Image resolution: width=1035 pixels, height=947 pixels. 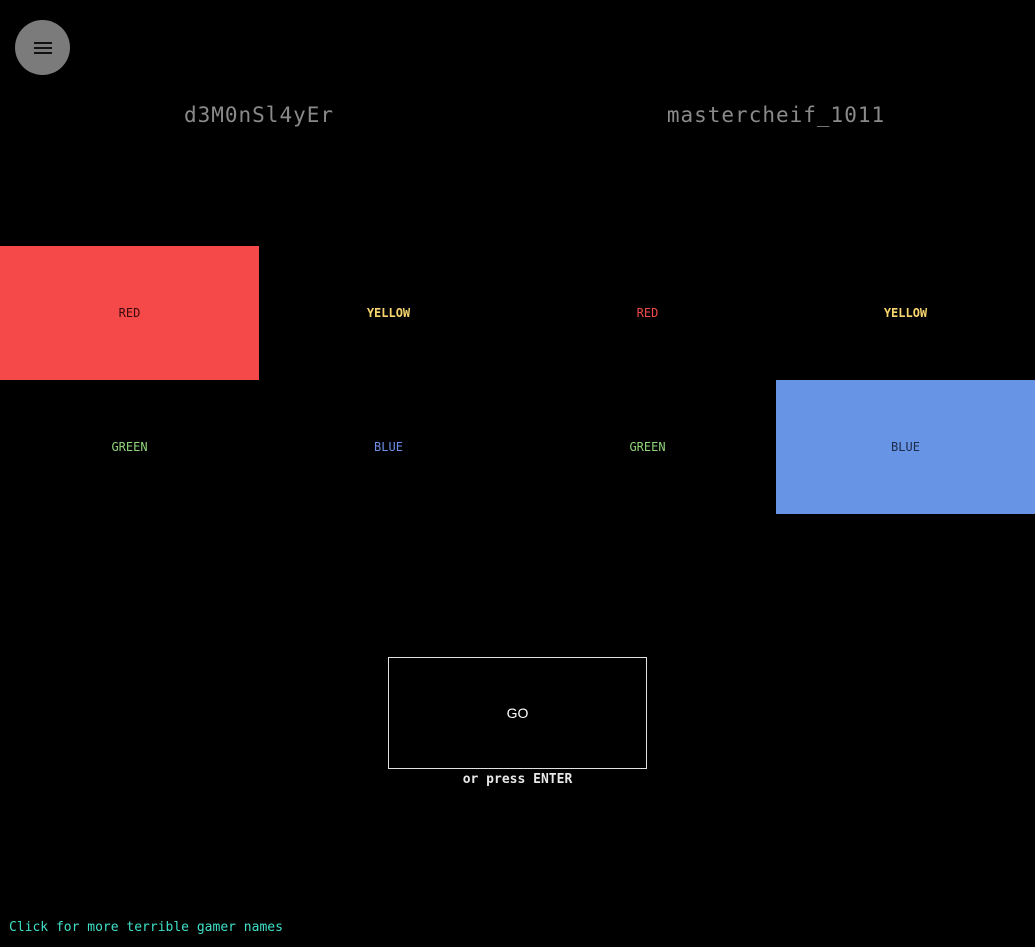 What do you see at coordinates (259, 115) in the screenshot?
I see `player-left-name: d3M0nSl4yEr` at bounding box center [259, 115].